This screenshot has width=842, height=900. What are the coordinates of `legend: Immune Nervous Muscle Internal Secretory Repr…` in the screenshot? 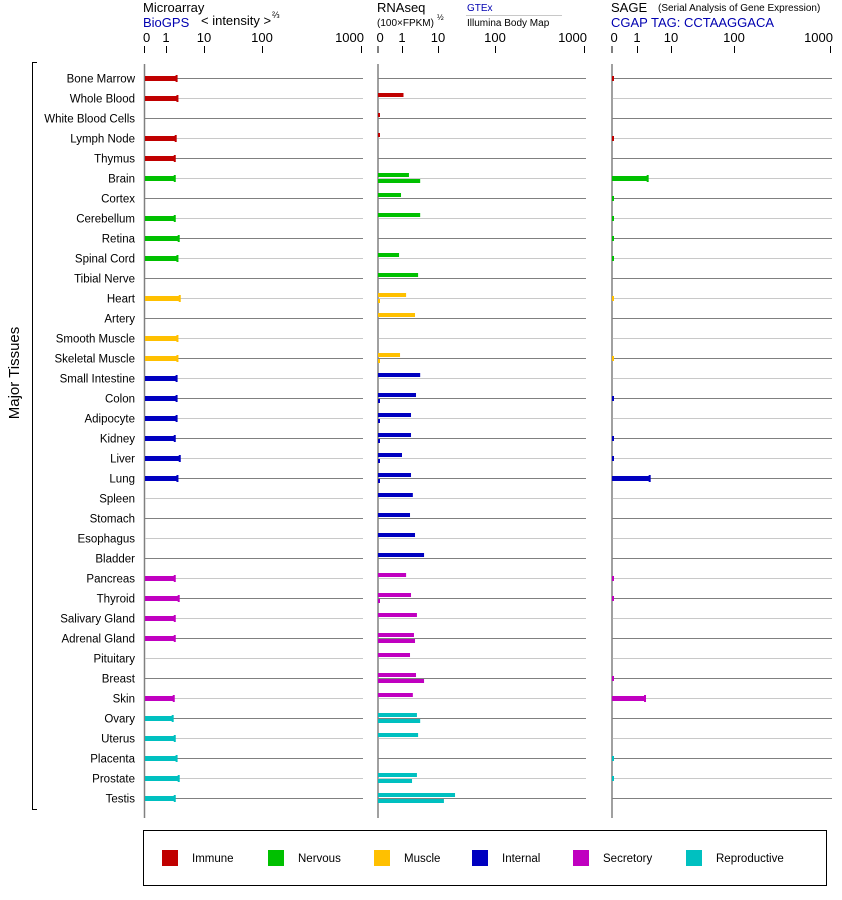 It's located at (485, 858).